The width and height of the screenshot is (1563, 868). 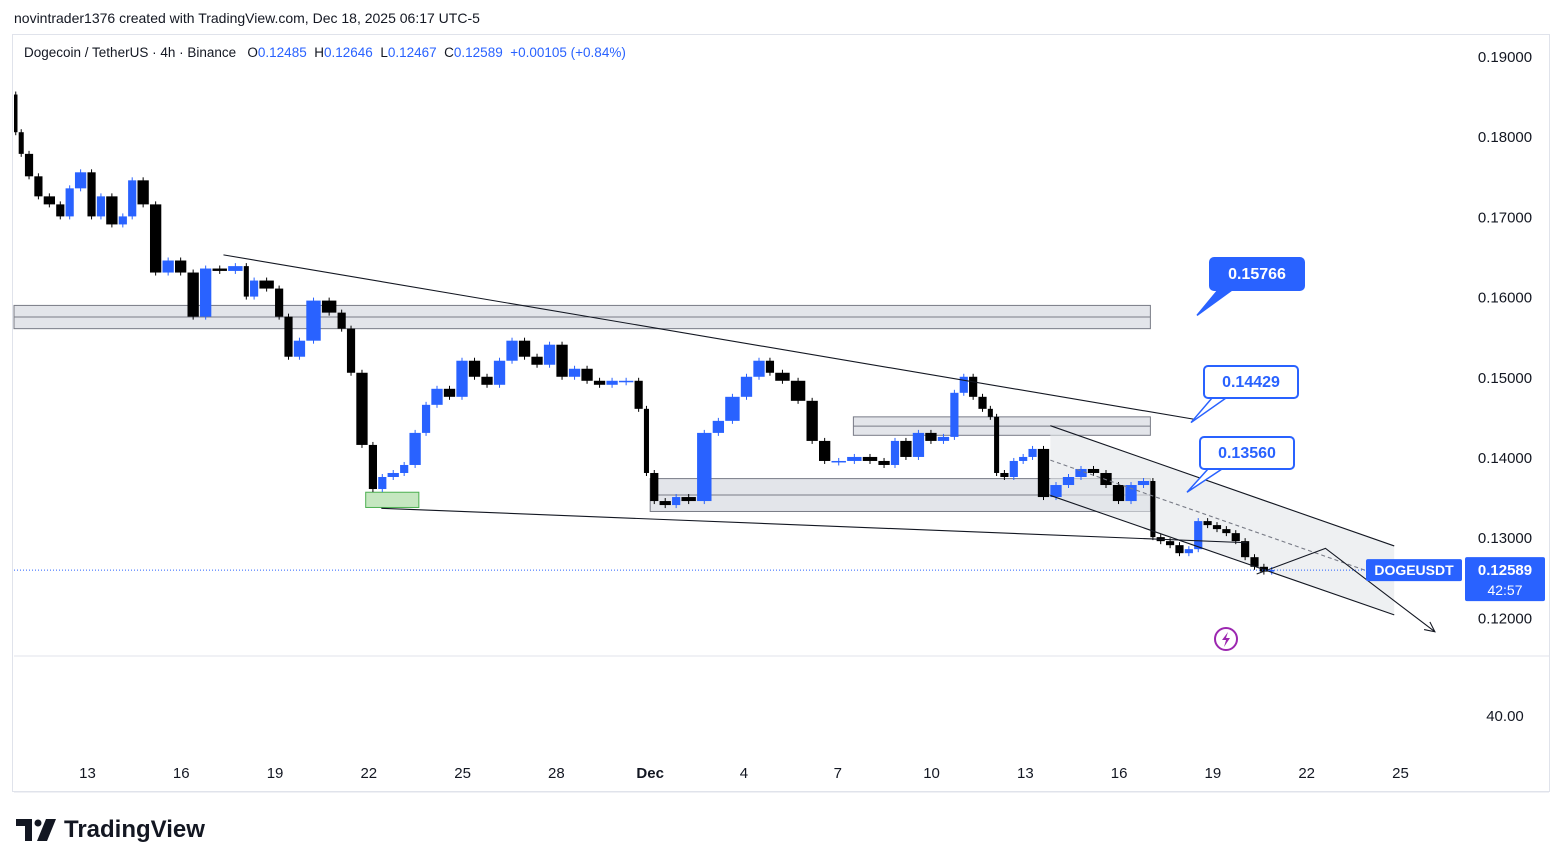 What do you see at coordinates (252, 52) in the screenshot?
I see `open-label: O` at bounding box center [252, 52].